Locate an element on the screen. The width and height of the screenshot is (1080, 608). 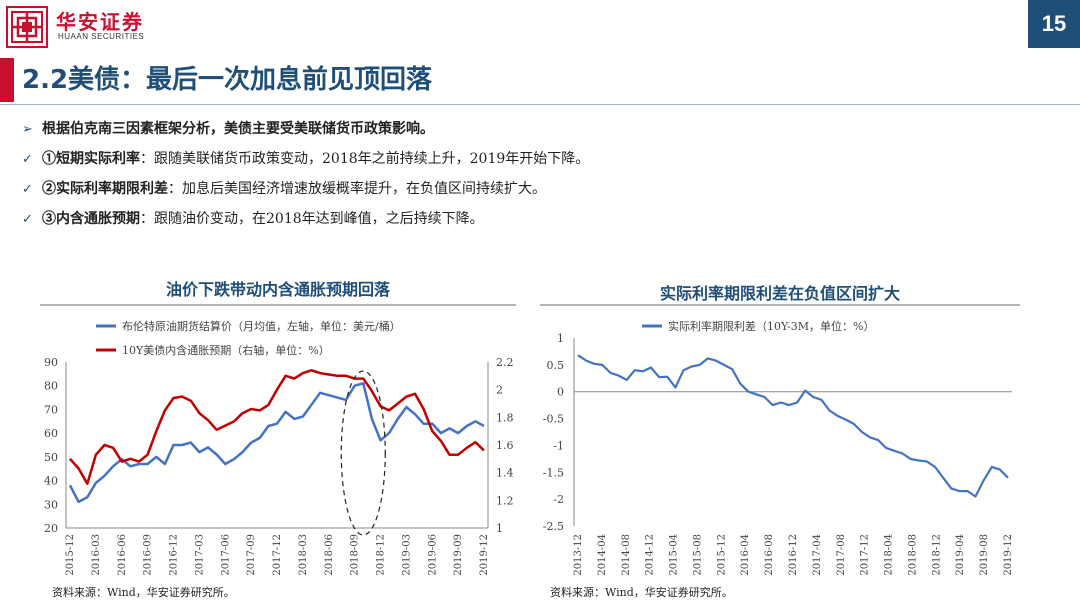
chart-2-y-tick-label: 1 is located at coordinates (560, 338).